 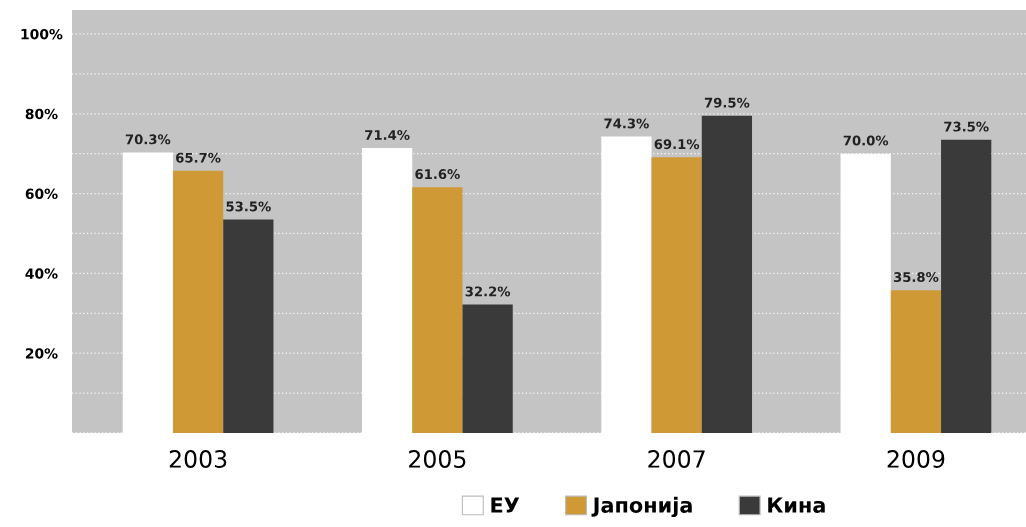 I want to click on data-label: 32.2%, so click(x=488, y=291).